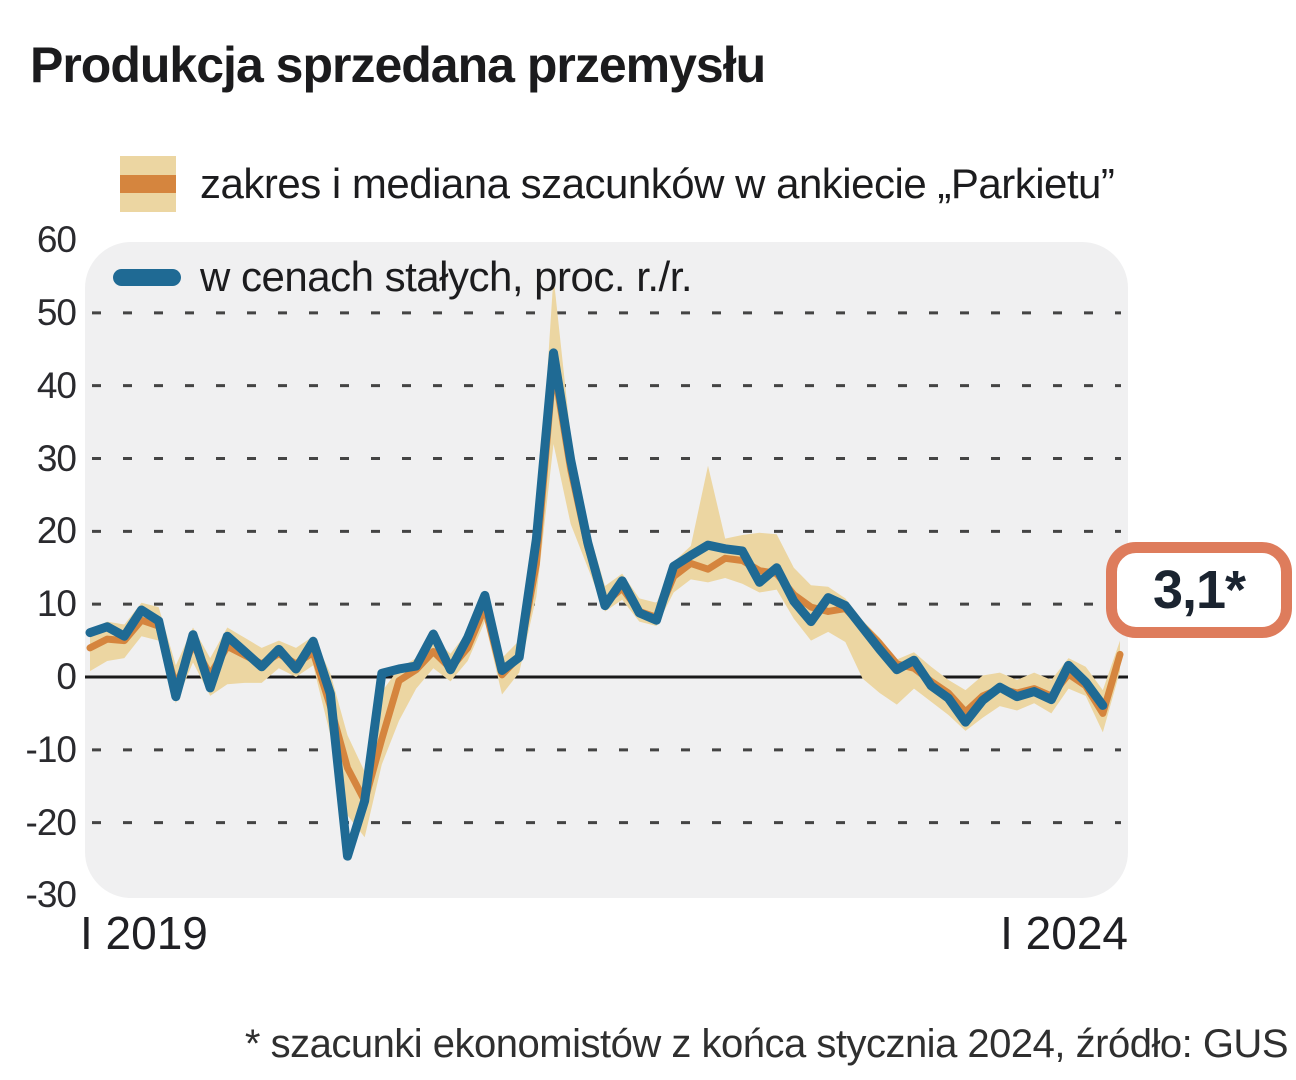  I want to click on y-axis-tick-label: 40, so click(56, 385).